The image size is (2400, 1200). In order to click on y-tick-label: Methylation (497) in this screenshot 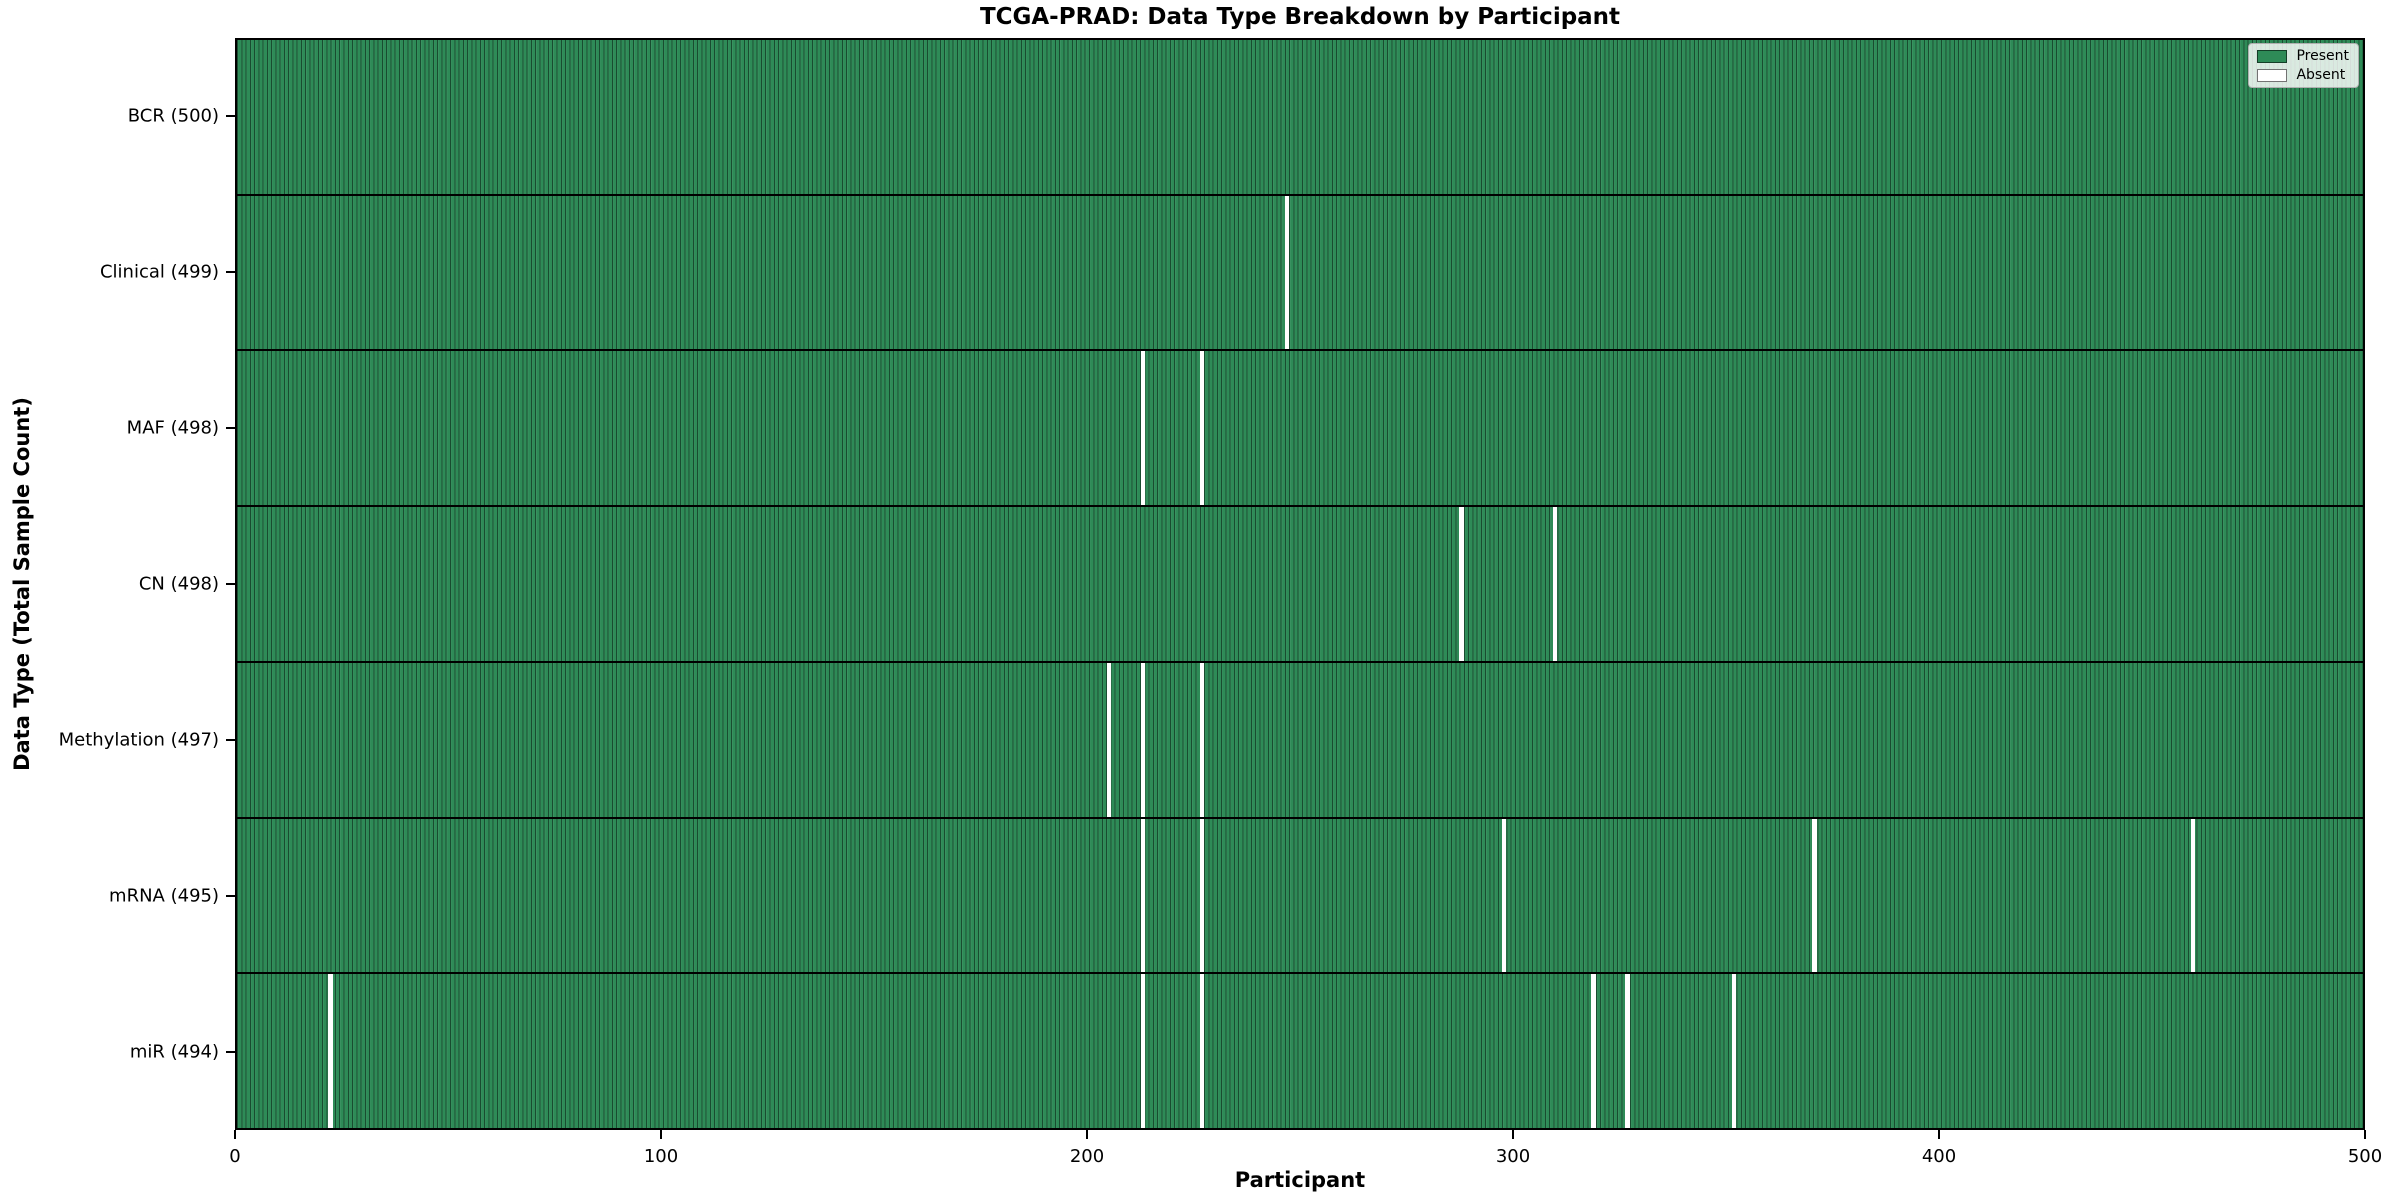, I will do `click(138, 740)`.